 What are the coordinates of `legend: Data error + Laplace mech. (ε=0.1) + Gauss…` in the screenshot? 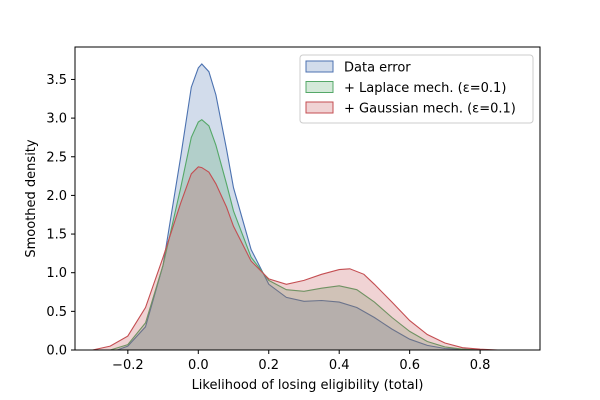 It's located at (416, 89).